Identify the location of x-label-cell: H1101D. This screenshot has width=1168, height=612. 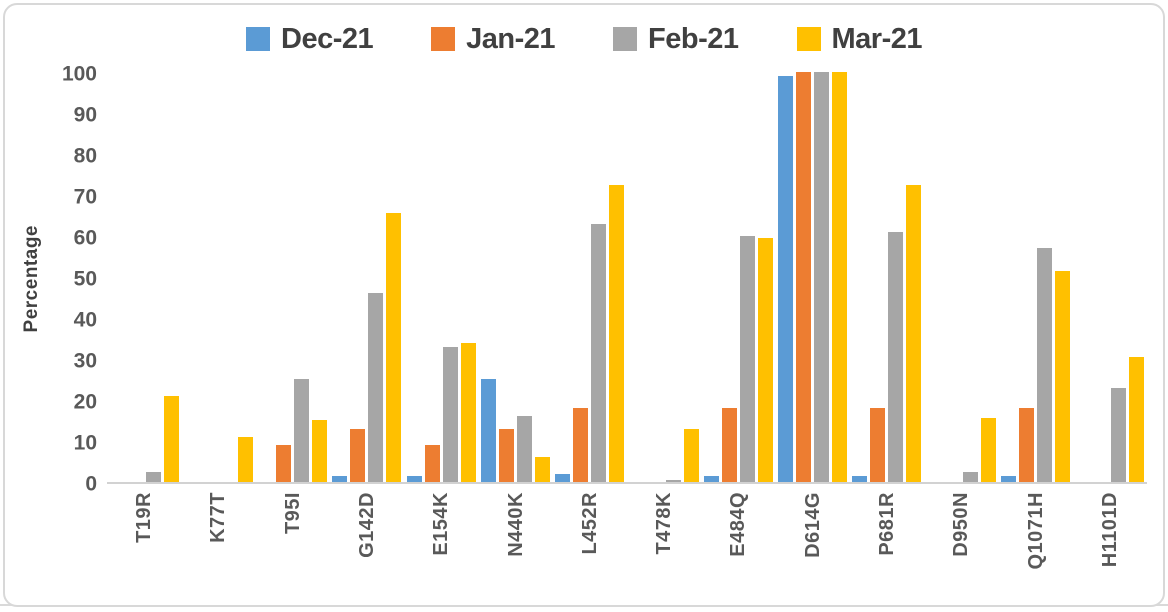
(1110, 544).